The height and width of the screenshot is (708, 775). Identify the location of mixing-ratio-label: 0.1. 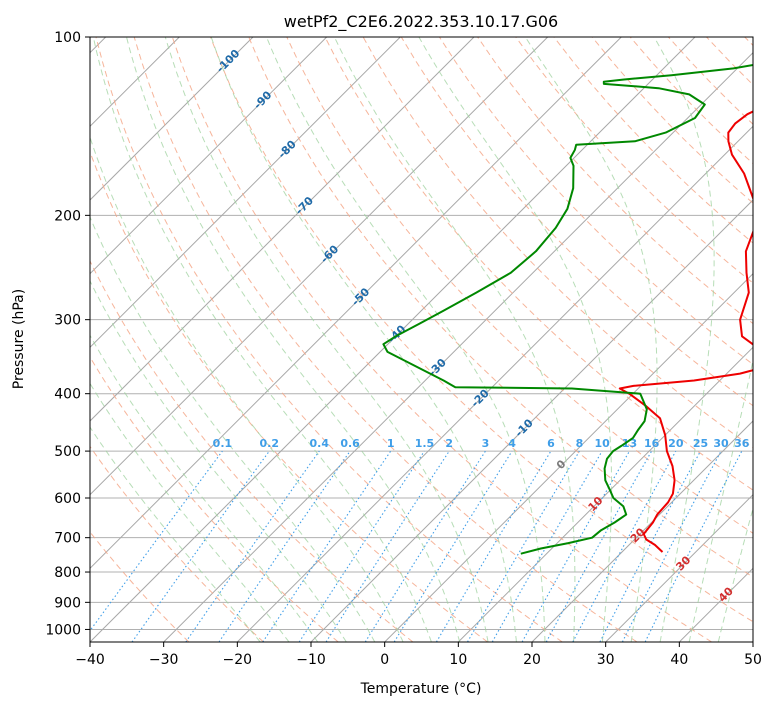
(223, 443).